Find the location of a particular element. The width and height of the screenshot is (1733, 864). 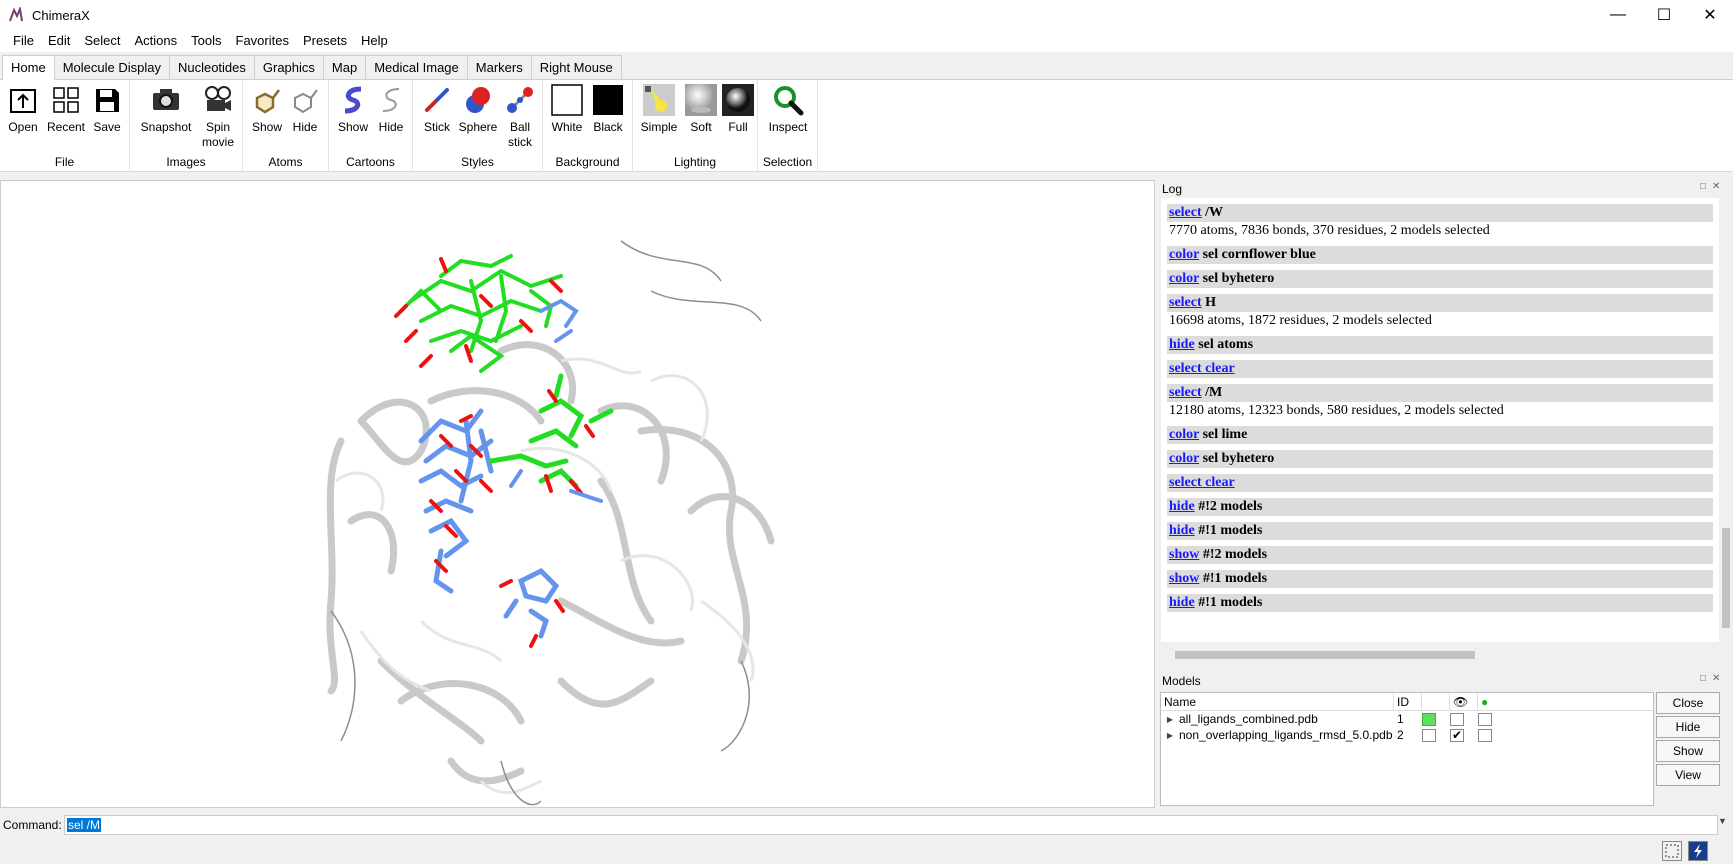

close-log-icon: ✕ is located at coordinates (1716, 186).